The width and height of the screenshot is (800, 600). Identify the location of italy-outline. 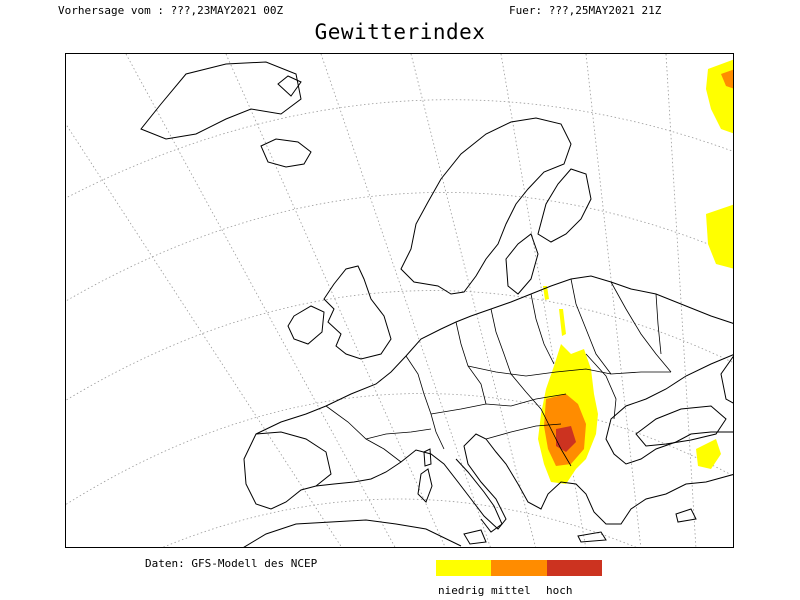
(479, 495).